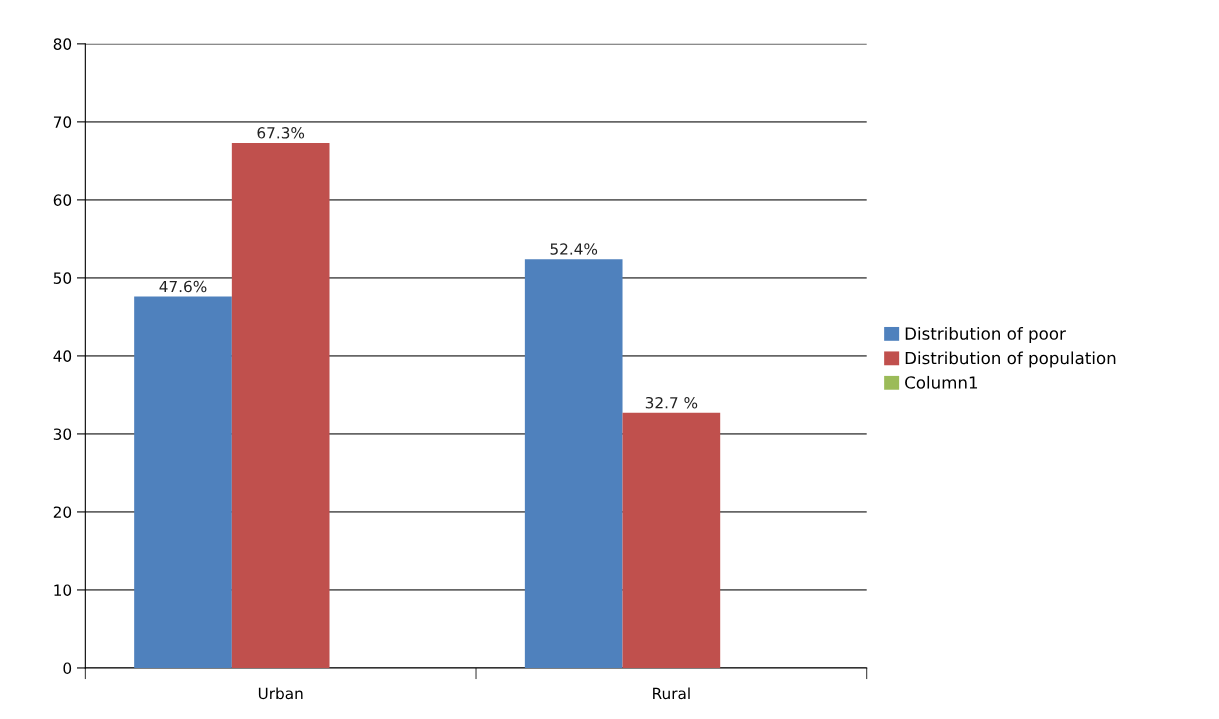 The height and width of the screenshot is (719, 1219). I want to click on legend-label: Distribution of poor, so click(985, 335).